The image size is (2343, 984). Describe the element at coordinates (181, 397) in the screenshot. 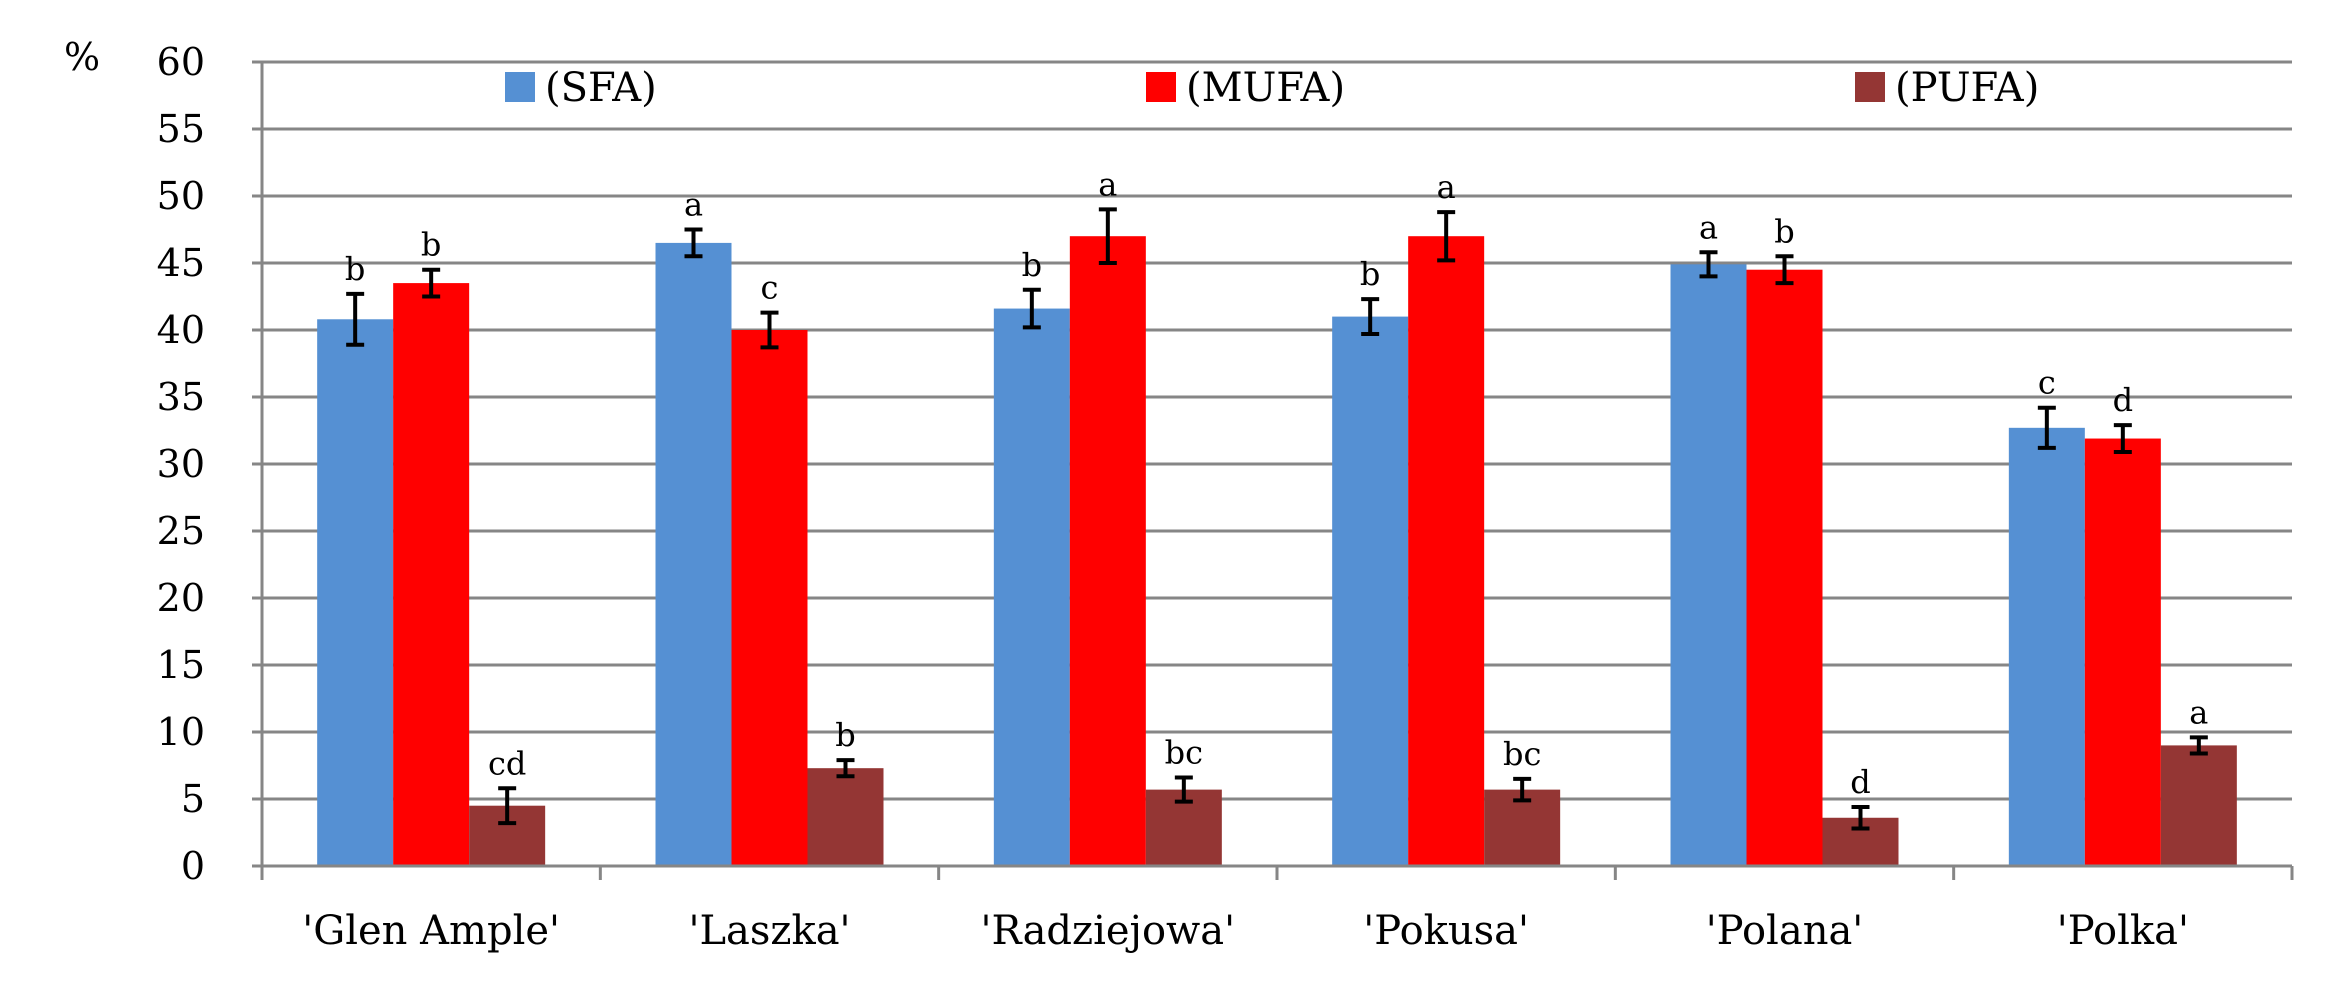

I see `y-tick-label: 35` at that location.